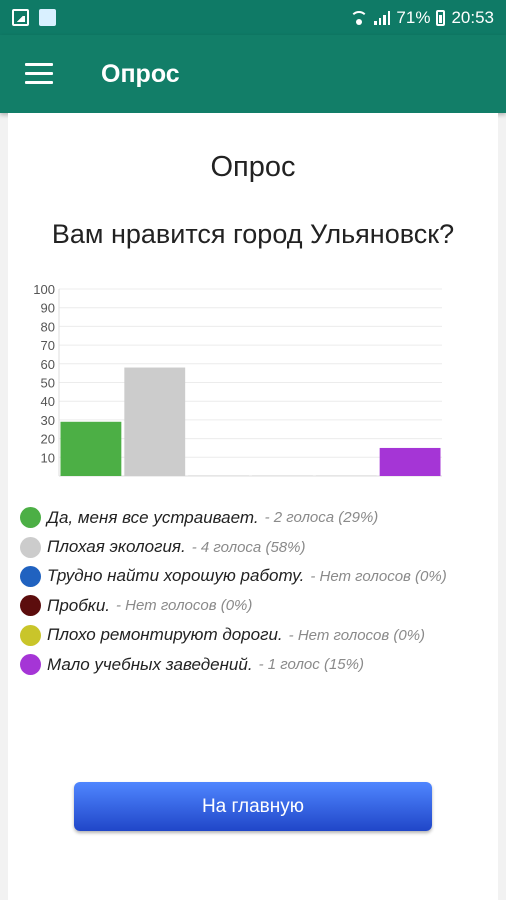 This screenshot has width=506, height=900. What do you see at coordinates (44, 289) in the screenshot?
I see `y-tick-label: 100` at bounding box center [44, 289].